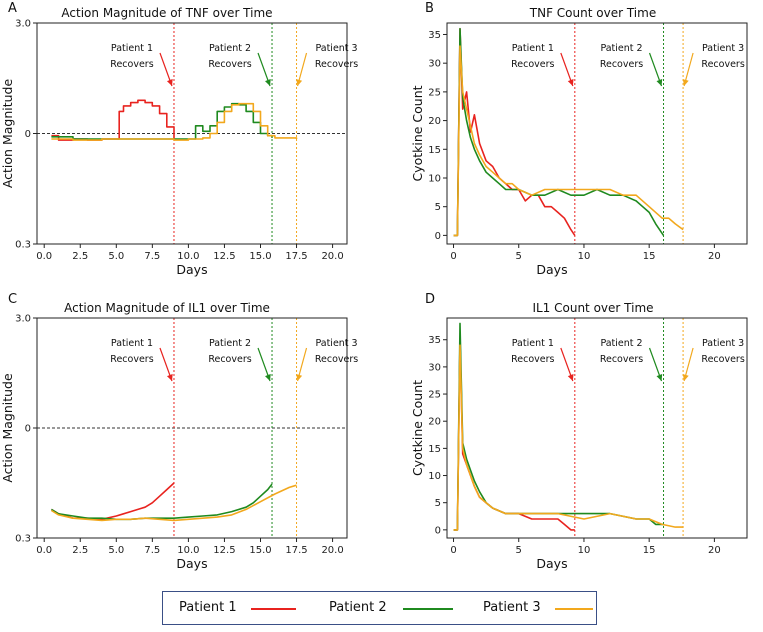 The height and width of the screenshot is (632, 763). I want to click on x-tick-label: 5.0, so click(116, 550).